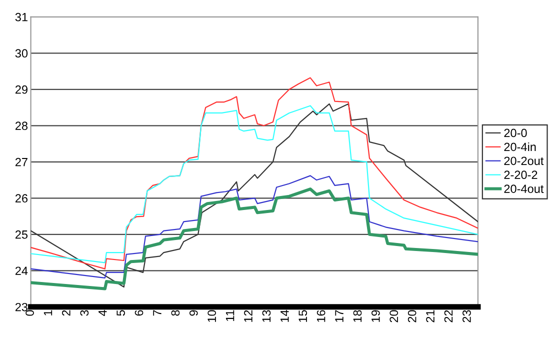 This screenshot has width=550, height=338. I want to click on x-tick-label: 18, so click(357, 316).